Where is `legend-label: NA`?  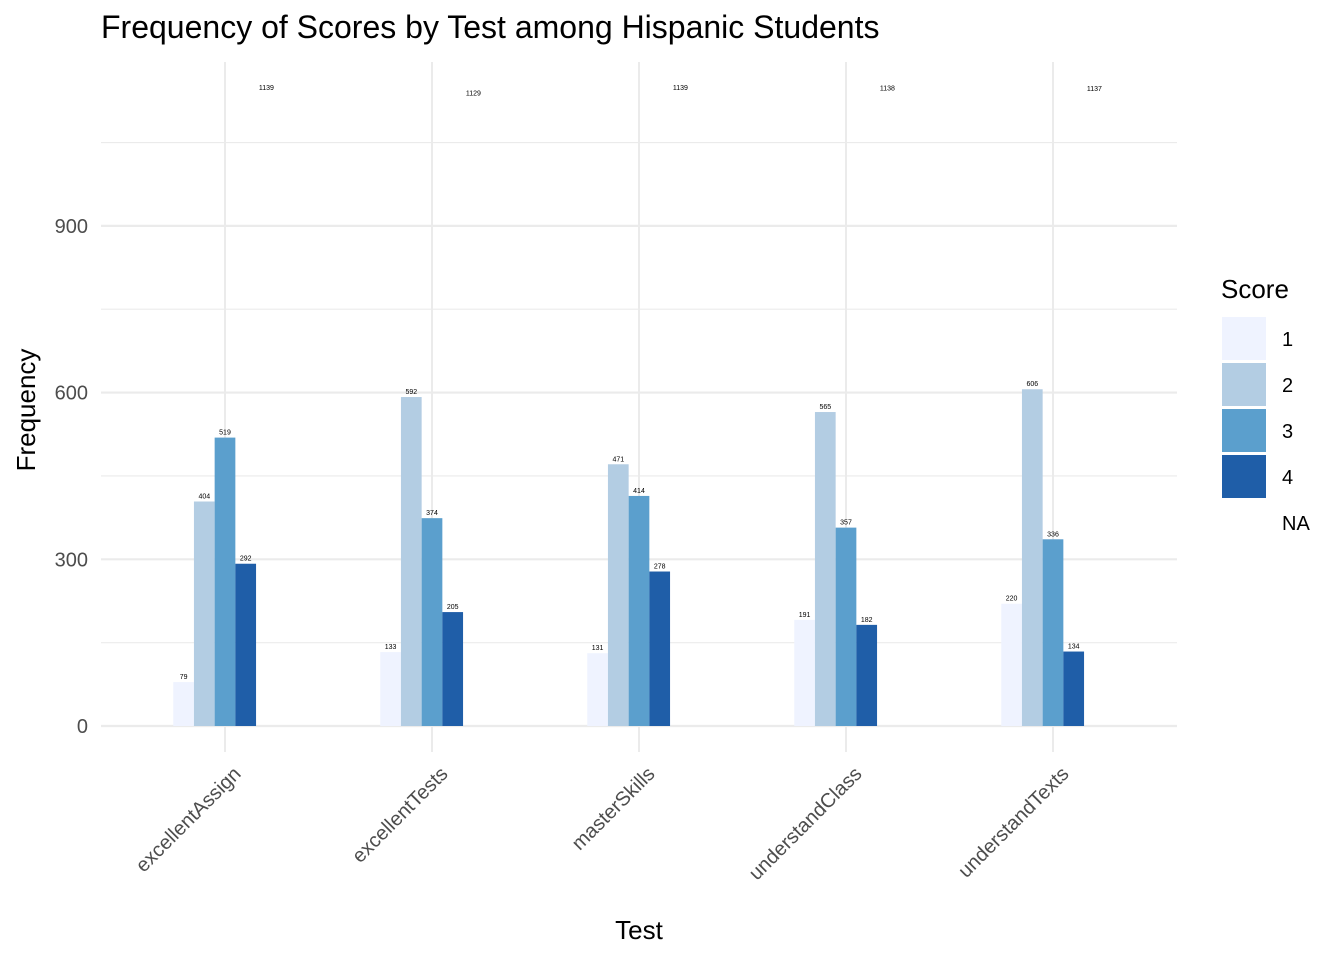 legend-label: NA is located at coordinates (1296, 524).